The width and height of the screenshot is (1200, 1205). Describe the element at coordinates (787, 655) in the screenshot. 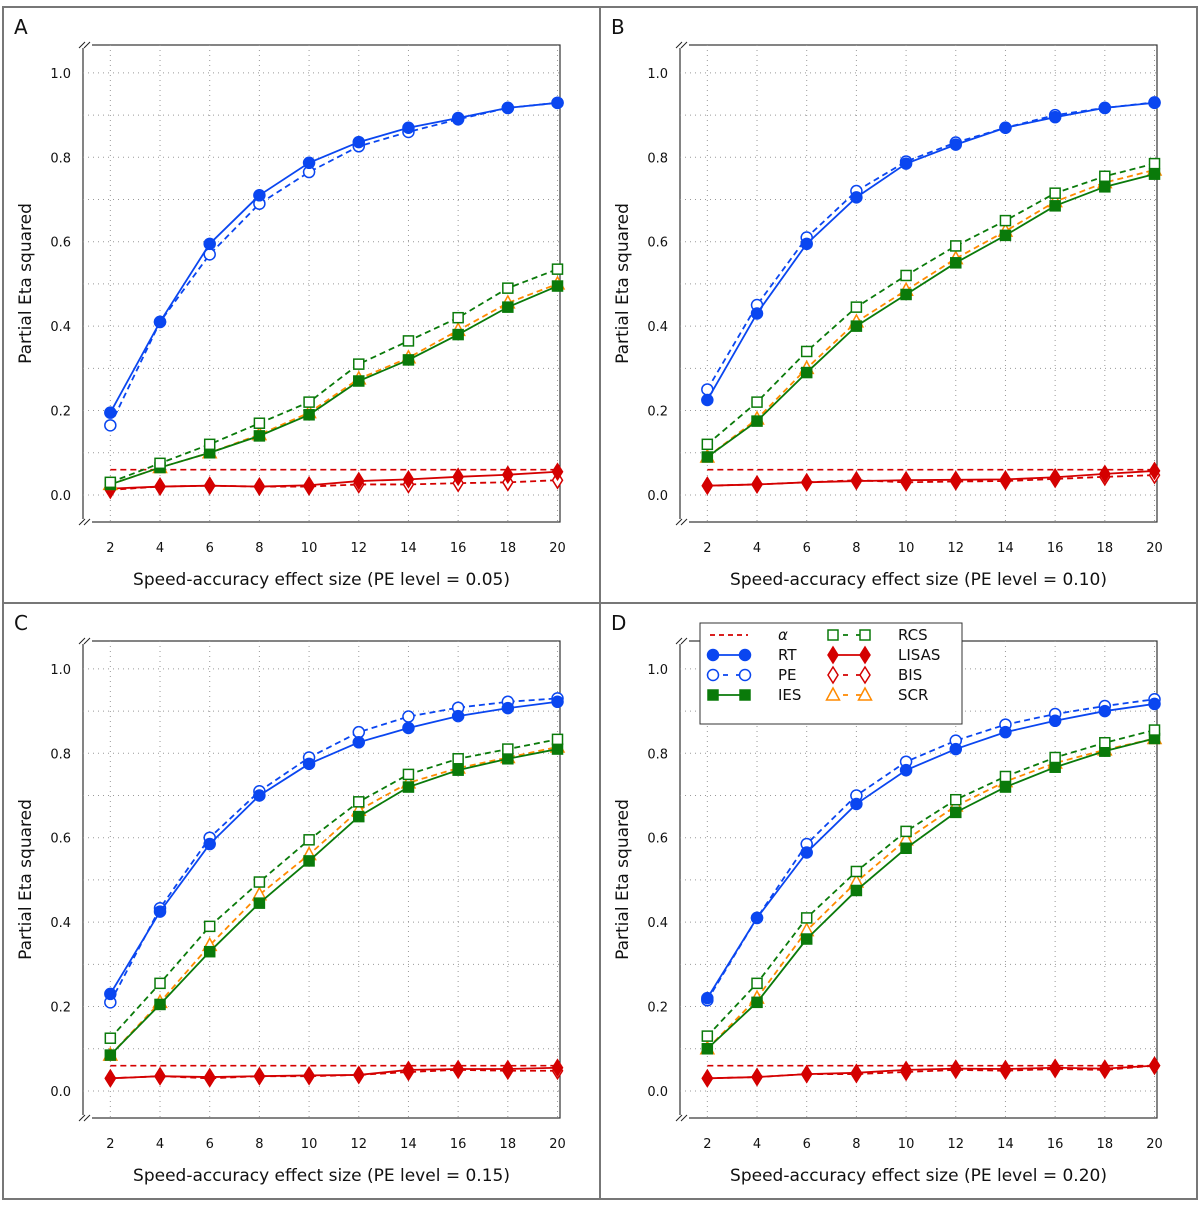

I see `legend-label-rt: RT` at that location.